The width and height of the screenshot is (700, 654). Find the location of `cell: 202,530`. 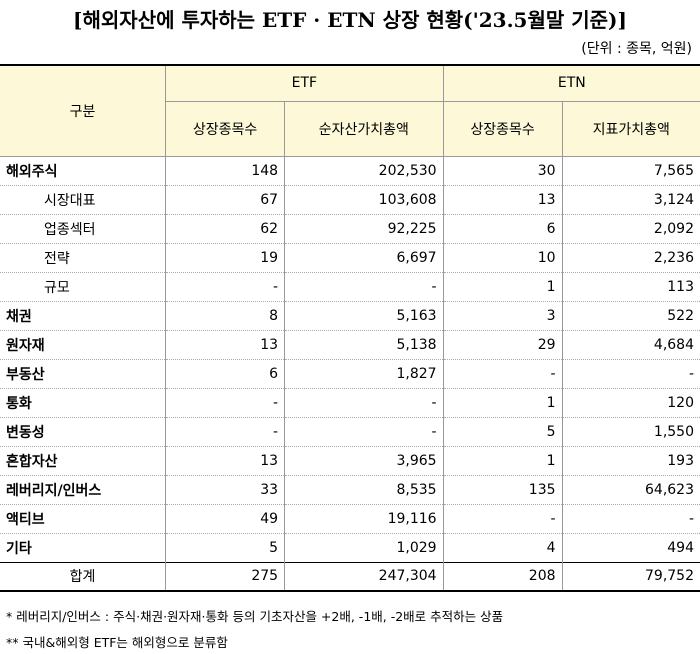

cell: 202,530 is located at coordinates (364, 170).